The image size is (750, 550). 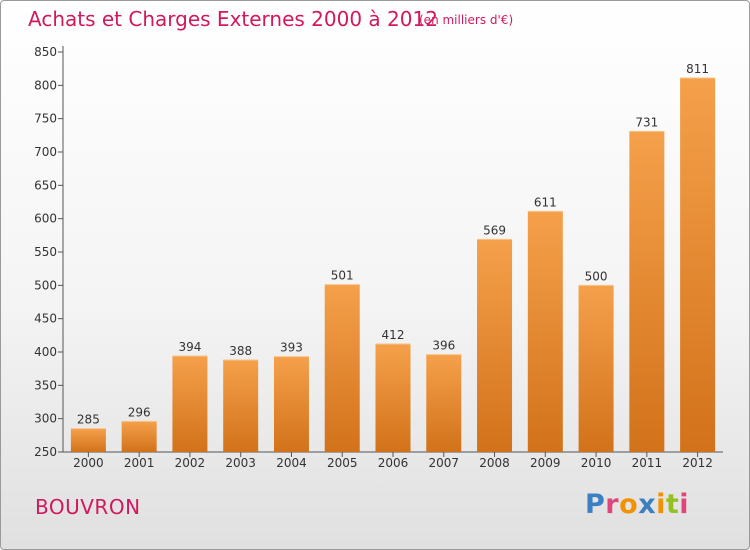 What do you see at coordinates (45, 52) in the screenshot?
I see `y-tick-label: 850` at bounding box center [45, 52].